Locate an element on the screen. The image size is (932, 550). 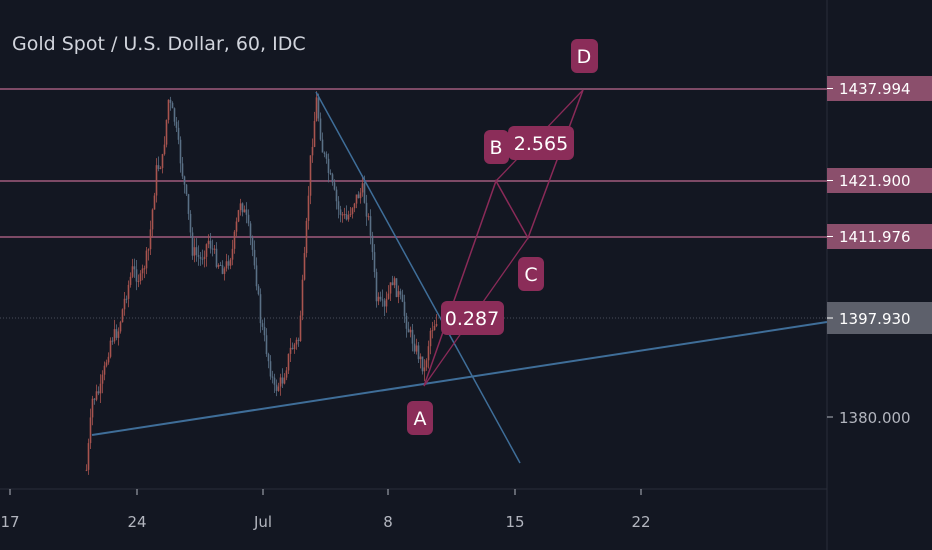
level-price-label-2-text: 1421.900 is located at coordinates (875, 181).